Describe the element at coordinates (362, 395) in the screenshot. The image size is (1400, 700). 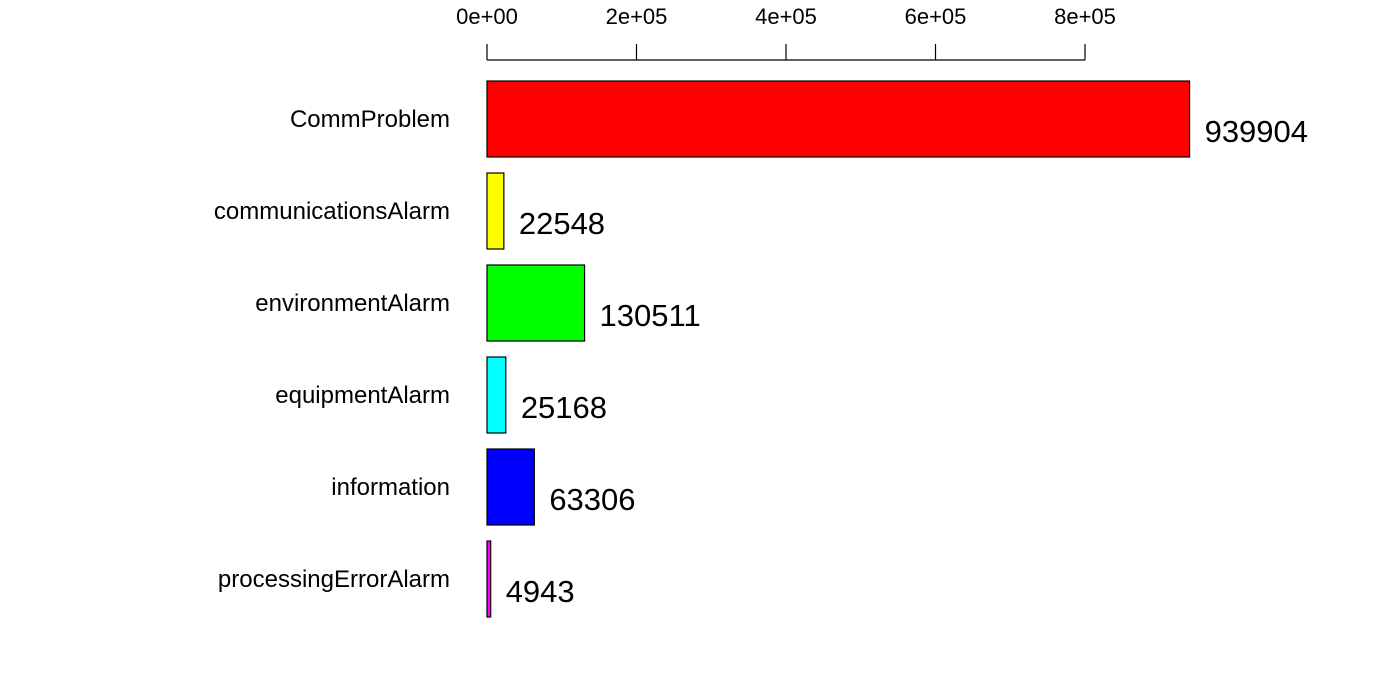
I see `category-label: equipmentAlarm` at that location.